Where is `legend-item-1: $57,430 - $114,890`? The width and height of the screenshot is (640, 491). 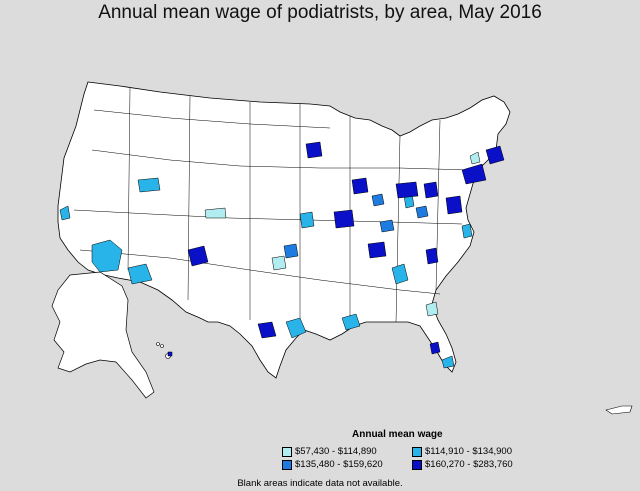
legend-item-1: $57,430 - $114,890 is located at coordinates (329, 451).